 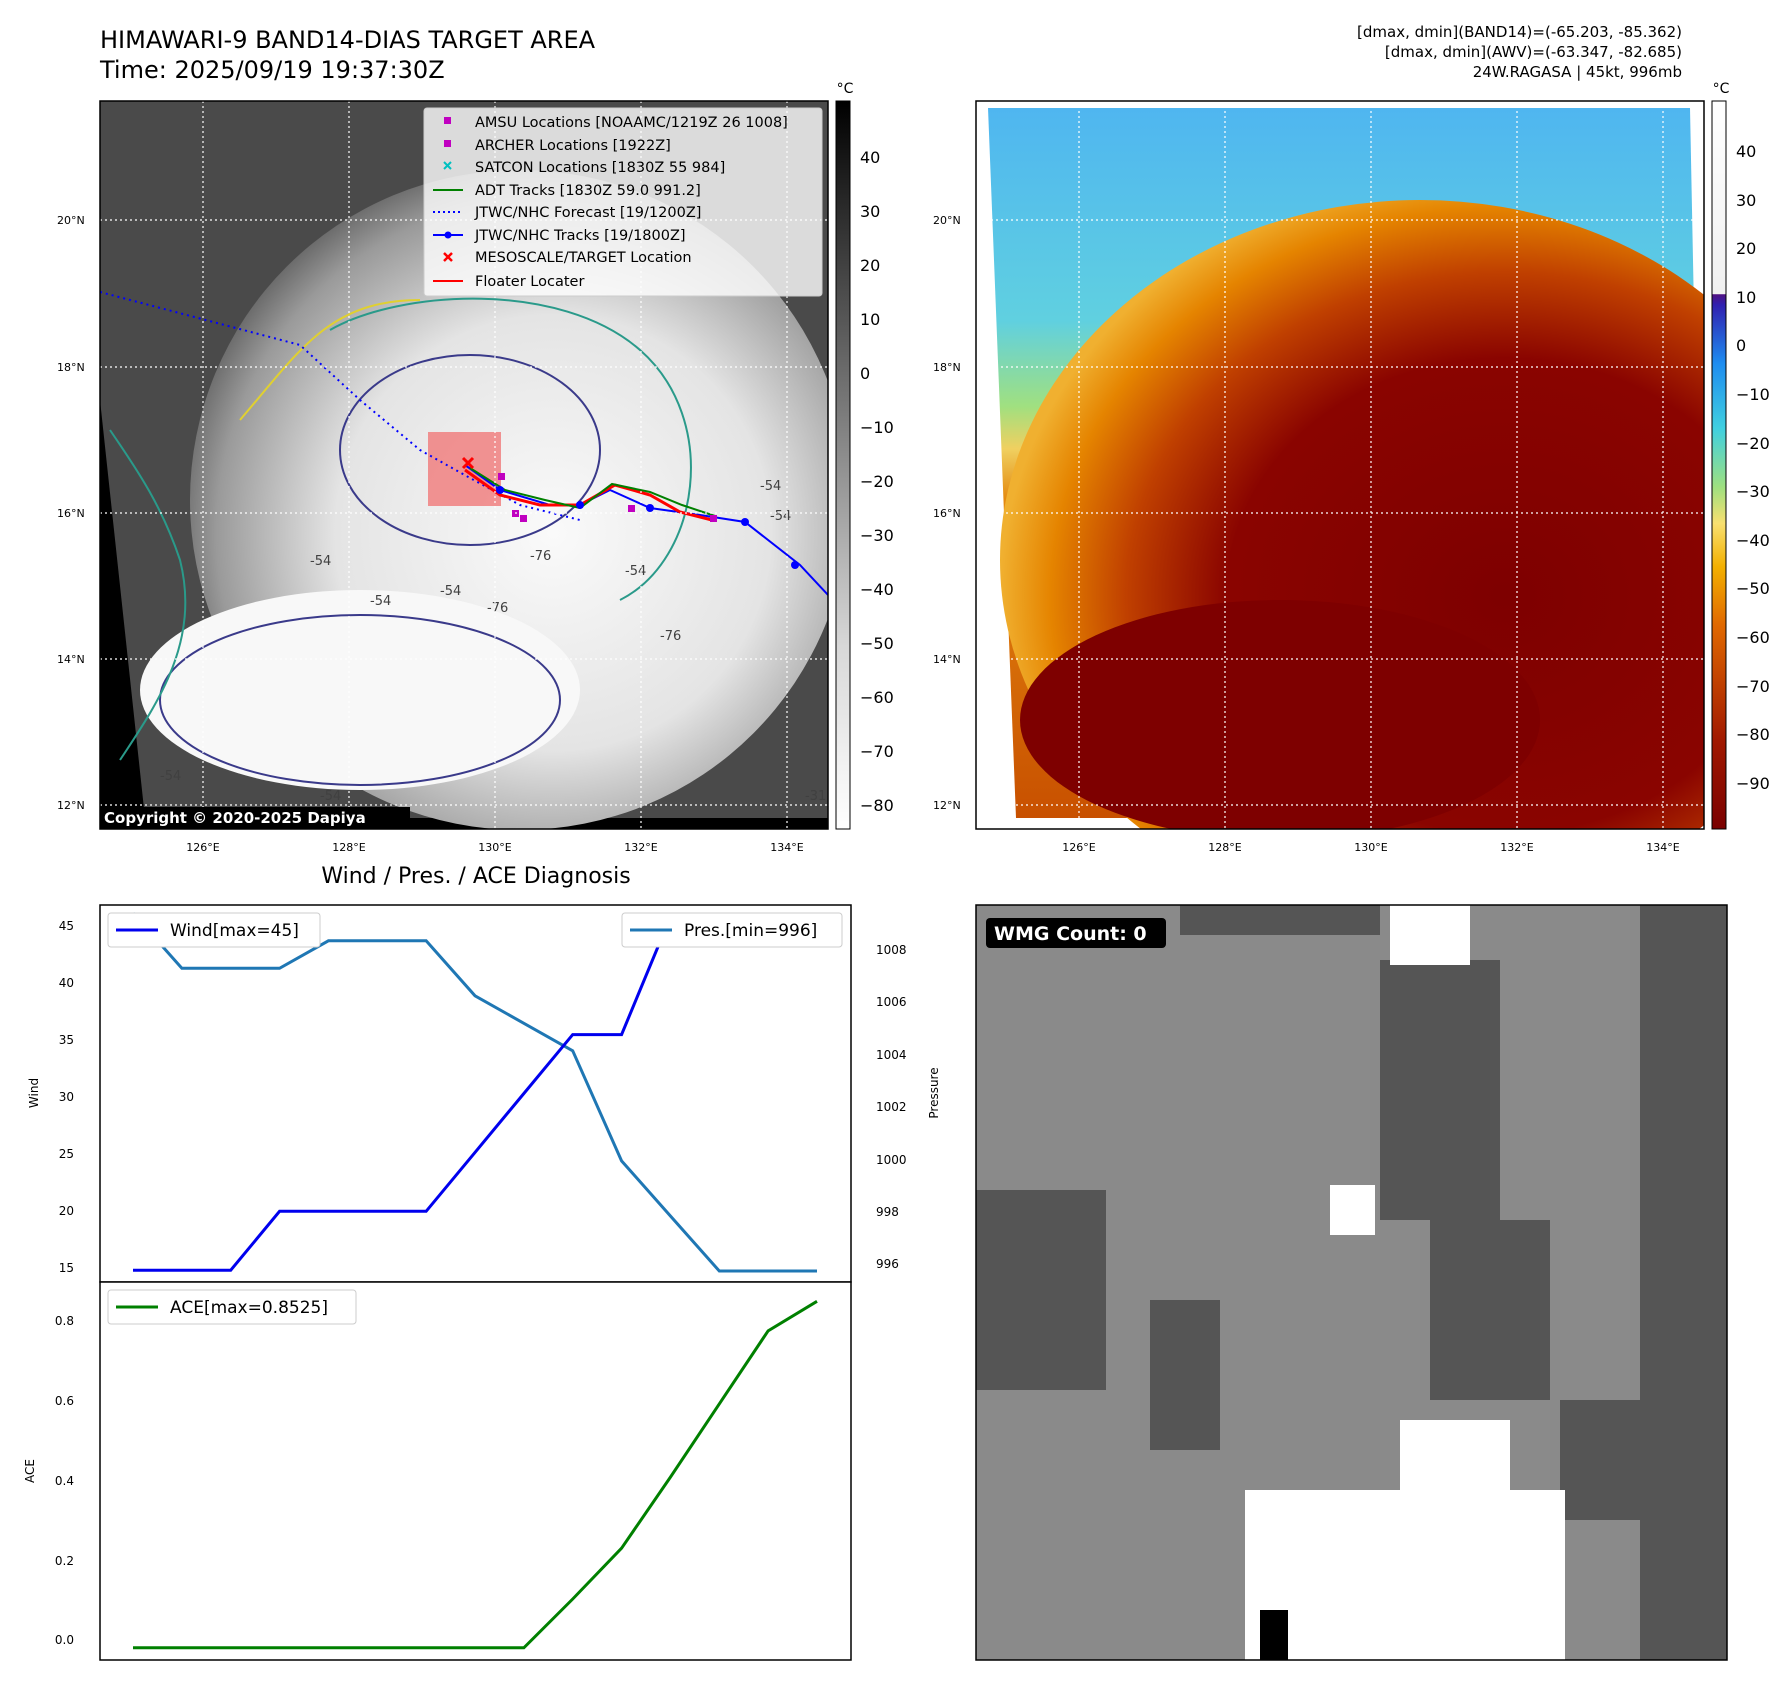 I want to click on pres-legend-label: Pres.[min=996], so click(x=750, y=931).